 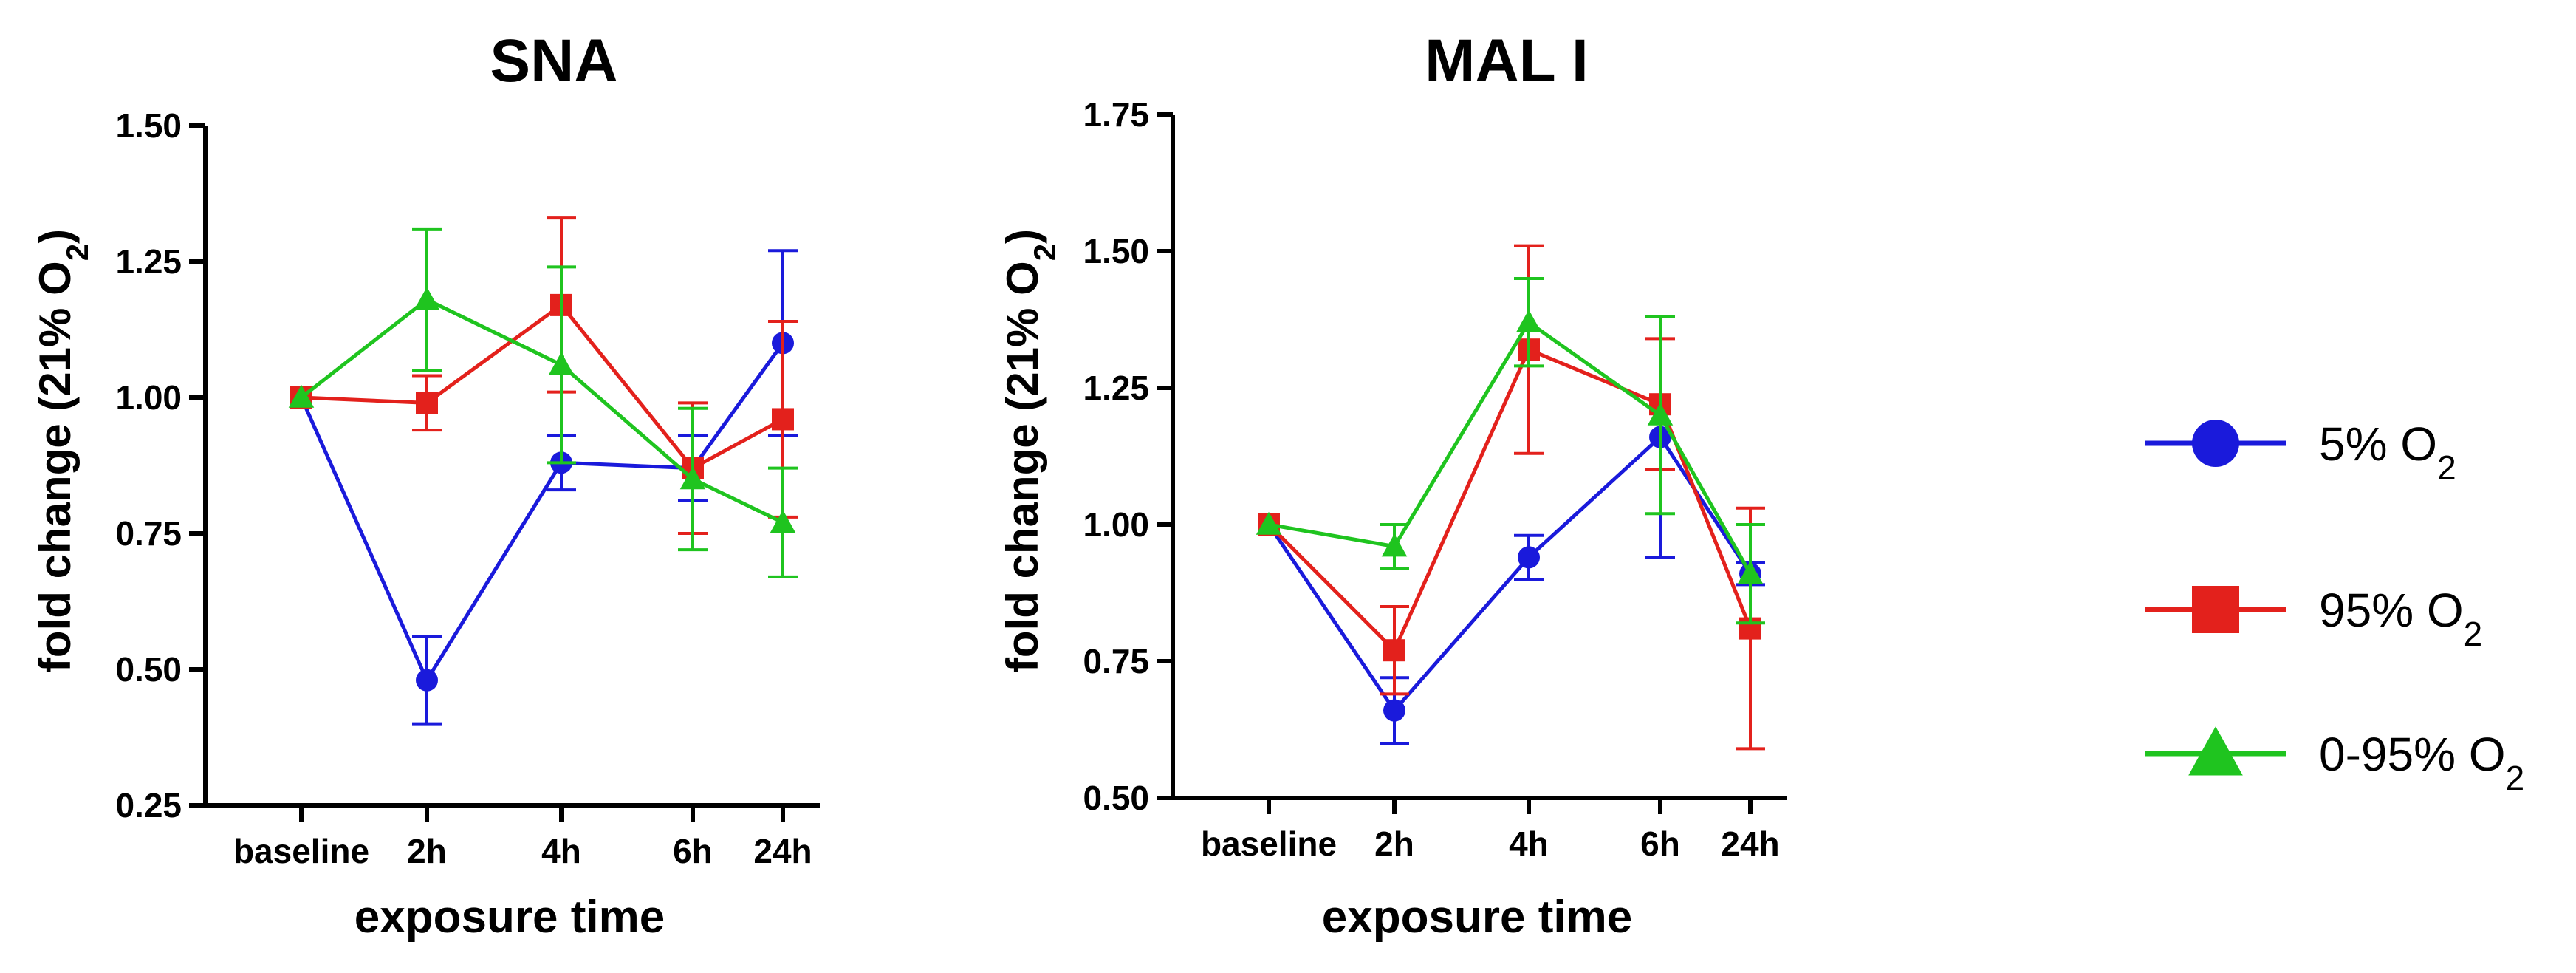 I want to click on legend: 5% O2 95% O2 0-95% O2, so click(x=2334, y=607).